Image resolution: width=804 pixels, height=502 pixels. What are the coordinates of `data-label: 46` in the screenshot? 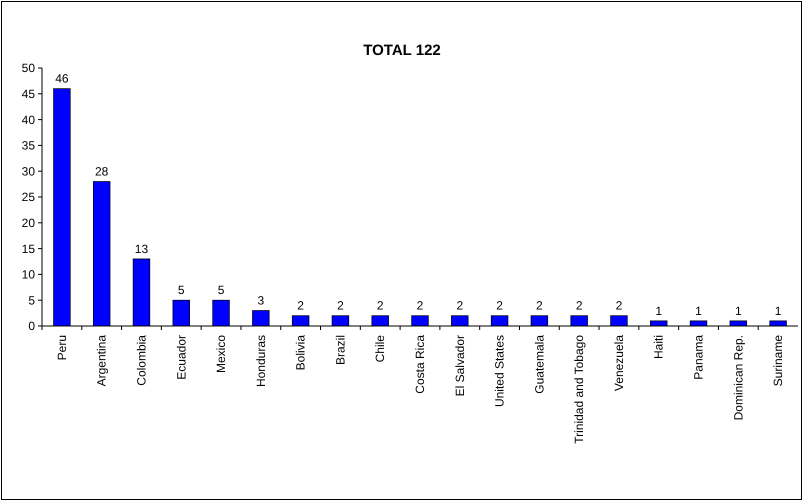 It's located at (62, 79).